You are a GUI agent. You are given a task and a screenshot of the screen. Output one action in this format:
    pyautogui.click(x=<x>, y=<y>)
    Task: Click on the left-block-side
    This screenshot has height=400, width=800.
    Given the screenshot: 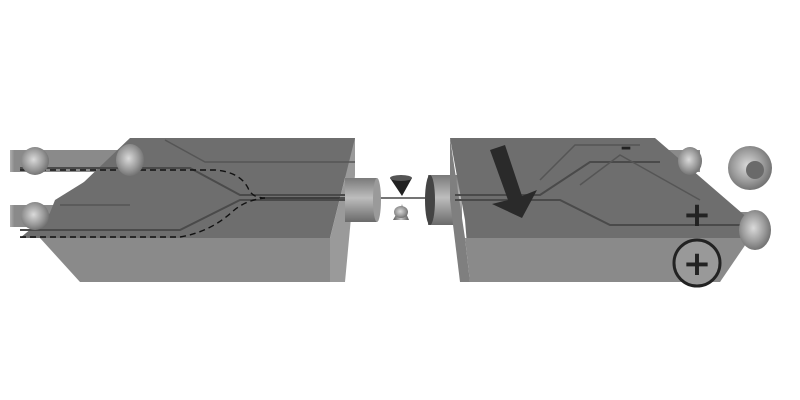 What is the action you would take?
    pyautogui.click(x=342, y=210)
    